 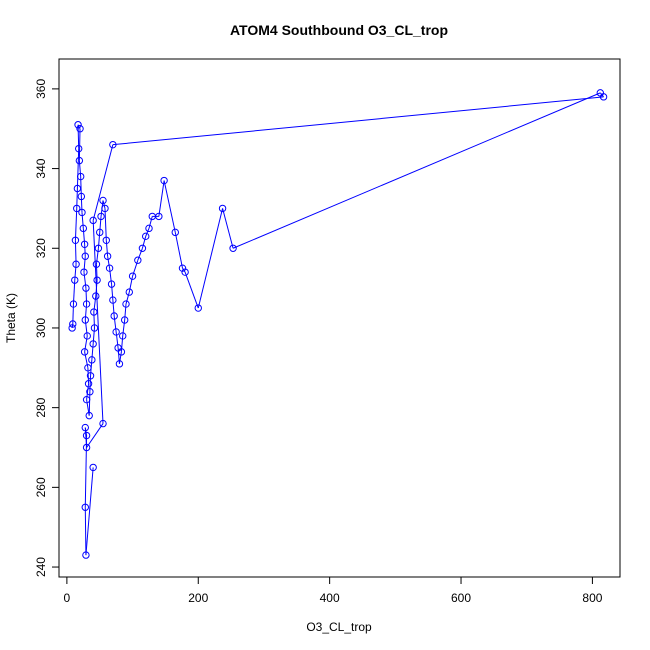 I want to click on y-tick-label: 320, so click(x=41, y=248).